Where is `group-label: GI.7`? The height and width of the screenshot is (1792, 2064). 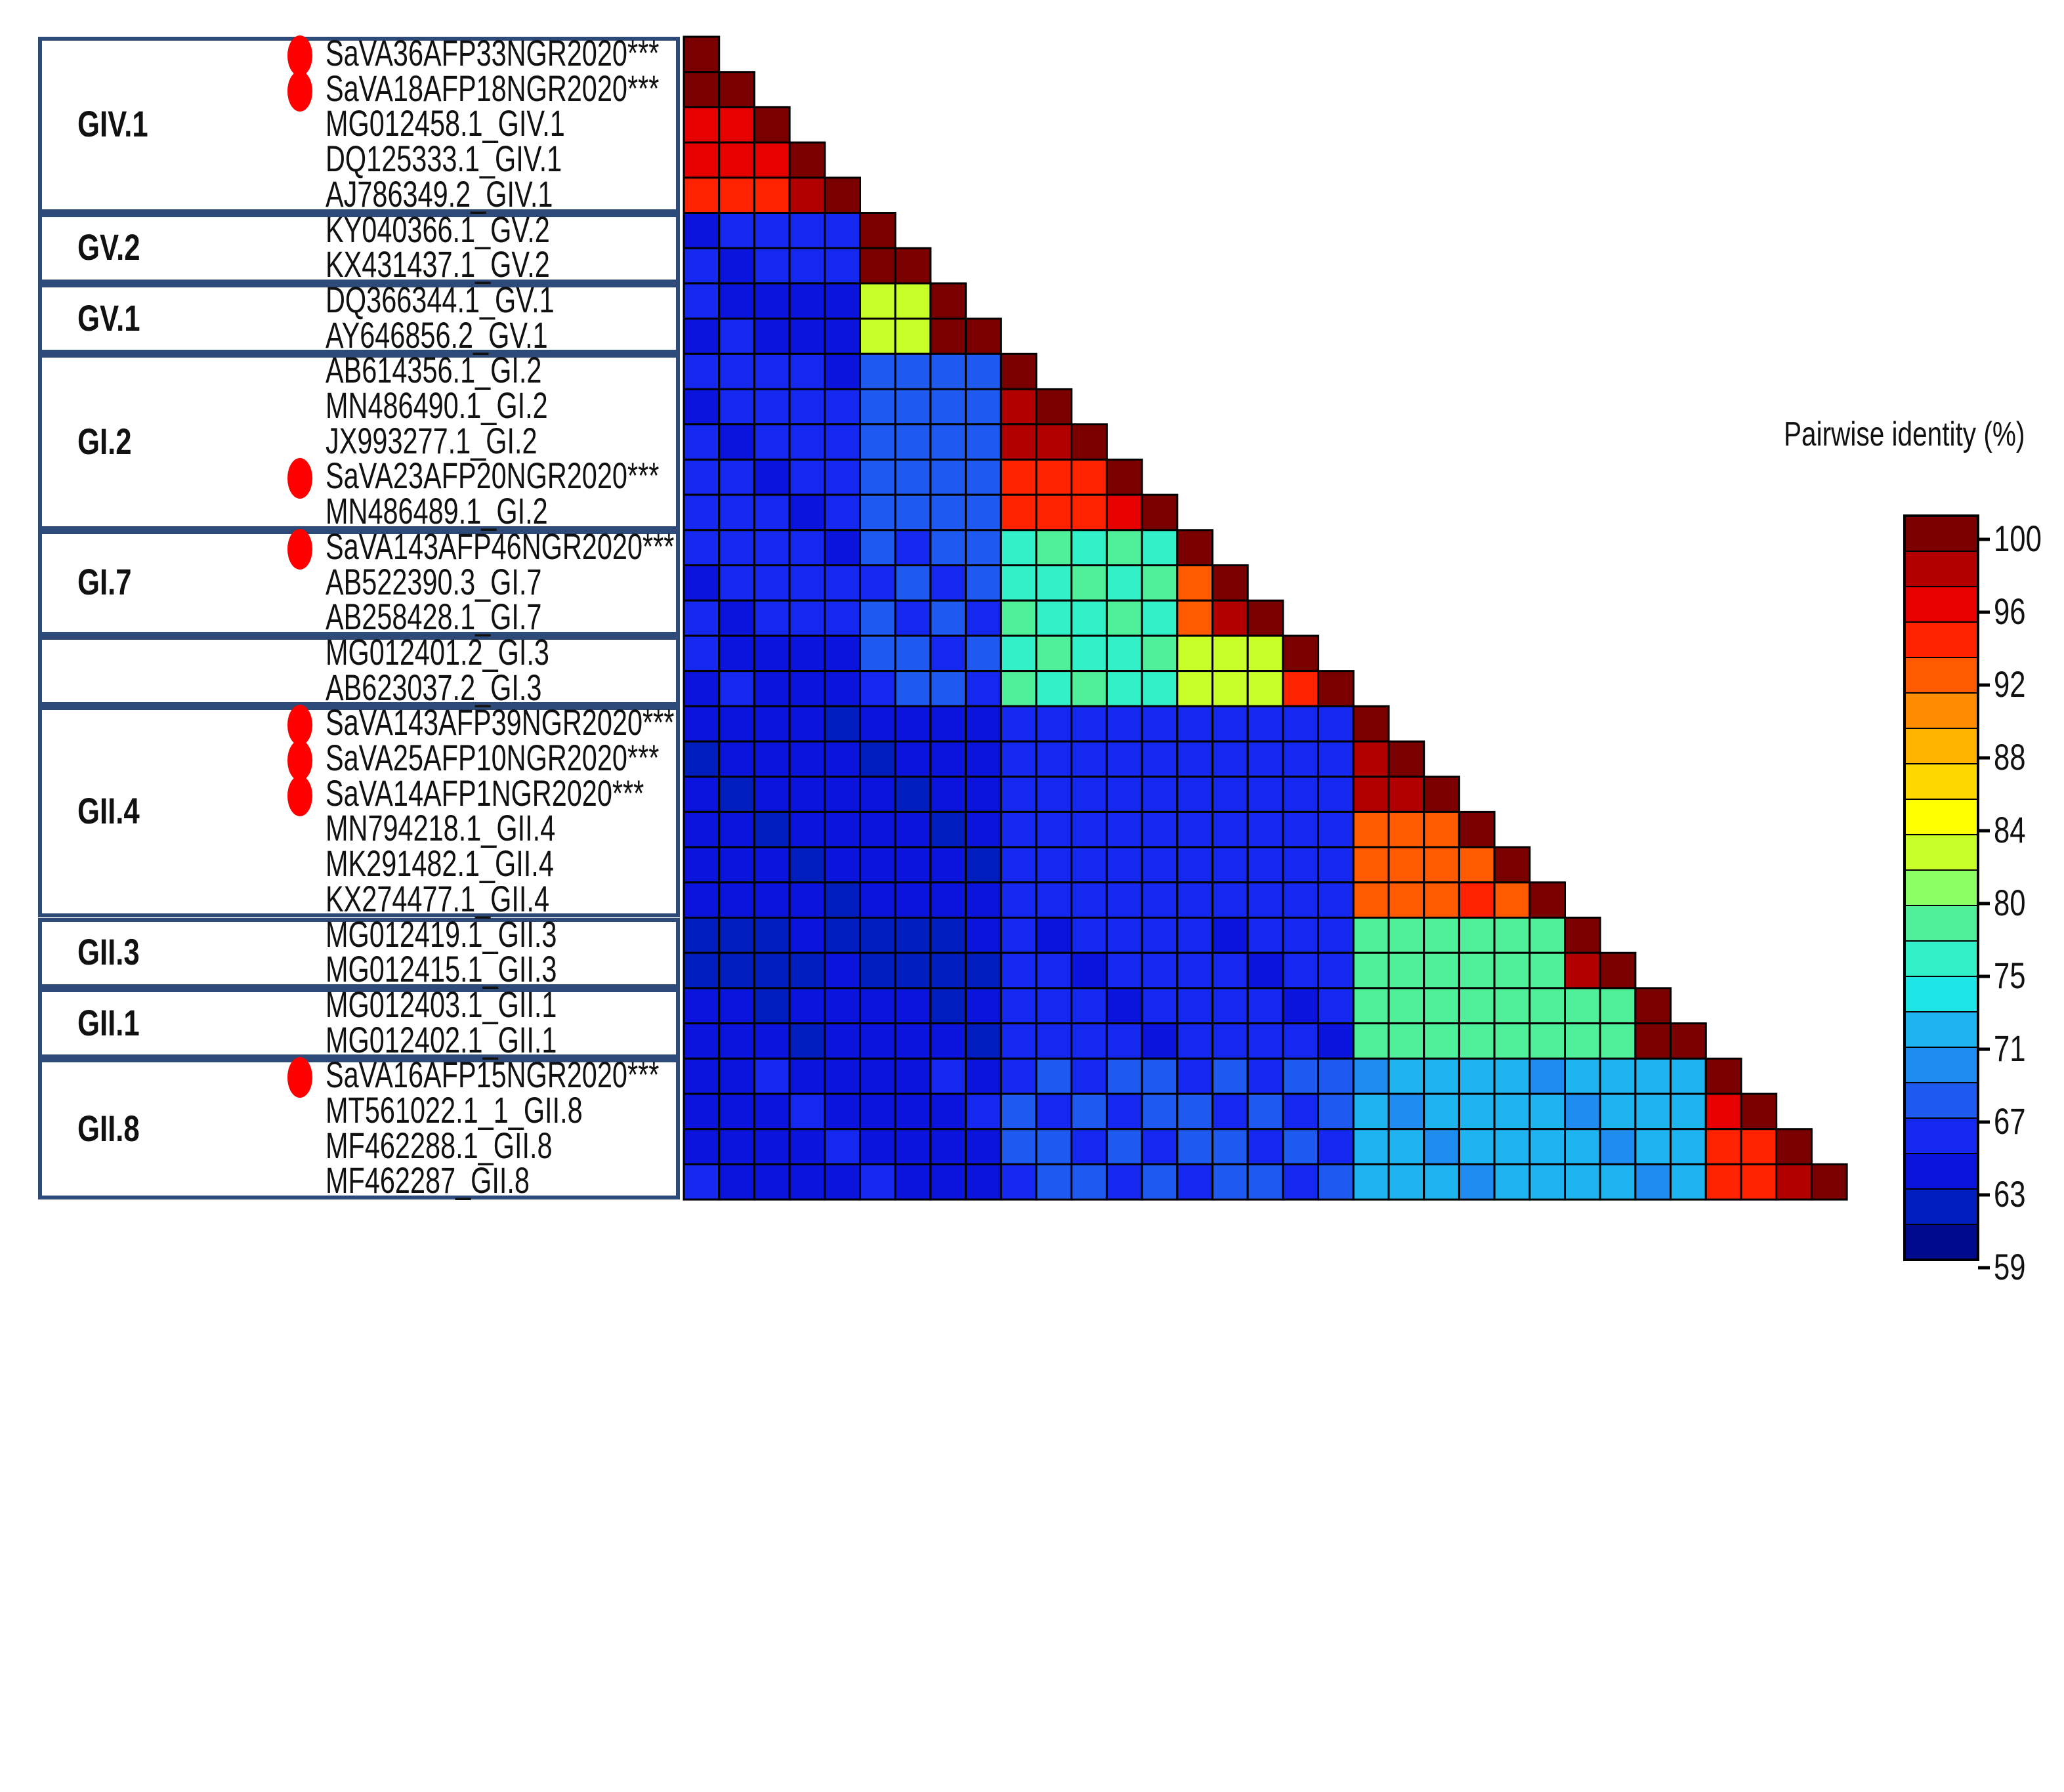
group-label: GI.7 is located at coordinates (104, 582).